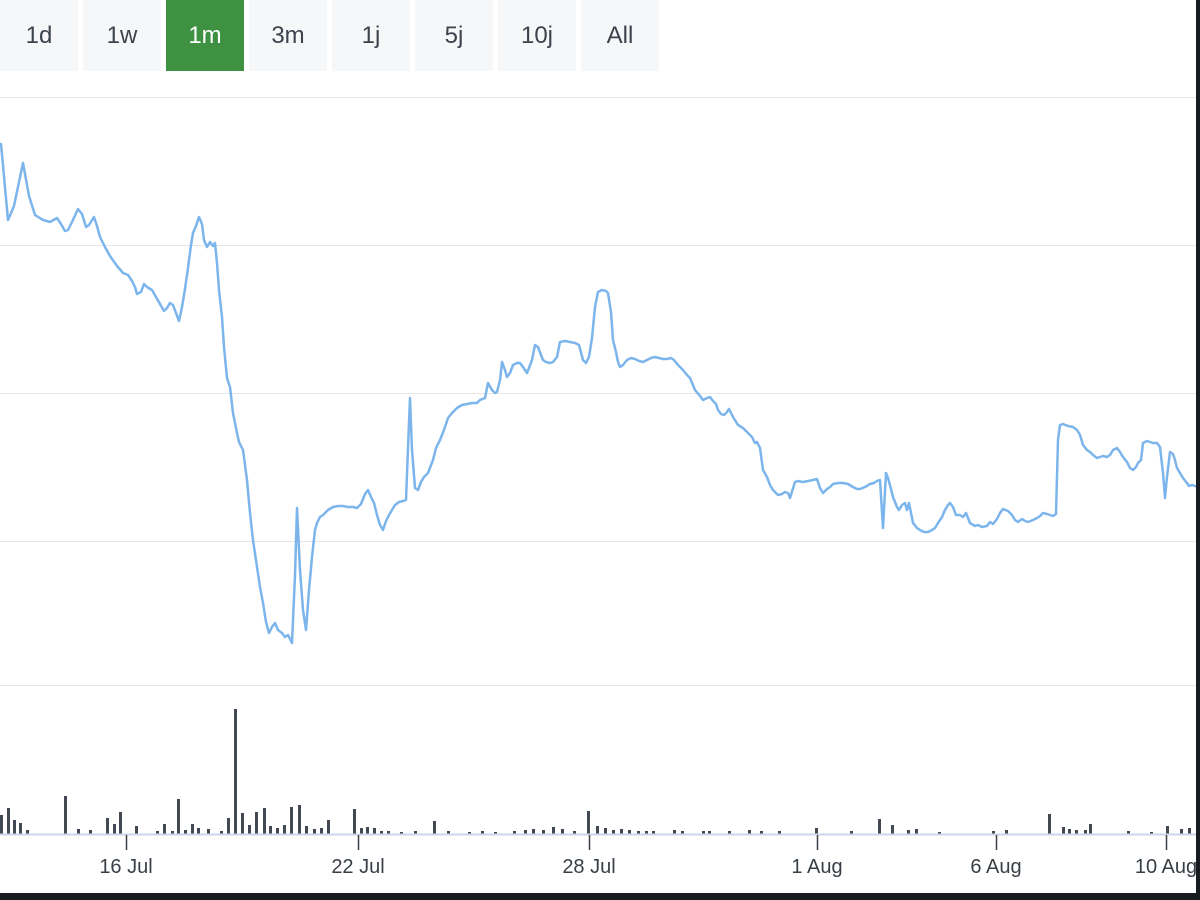 This screenshot has width=1200, height=900. I want to click on range-button-all: All, so click(620, 35).